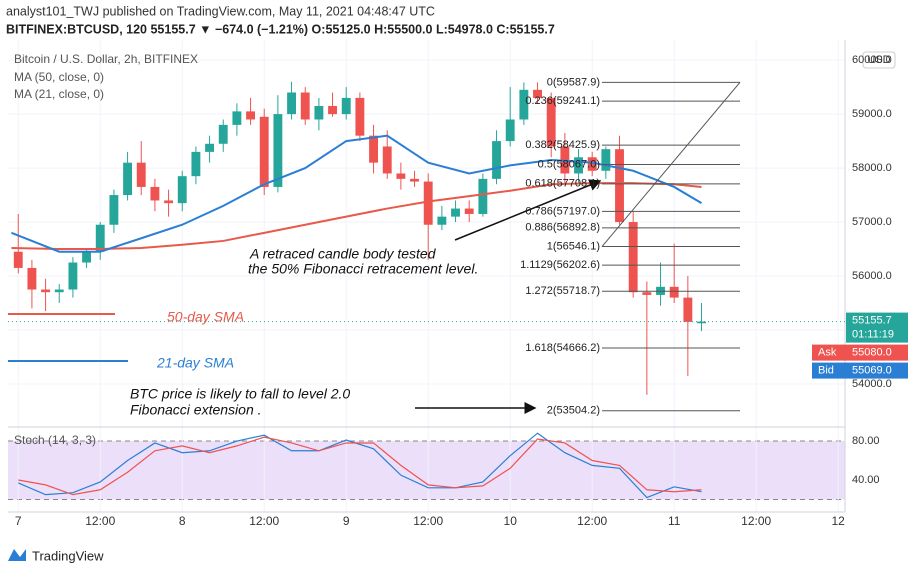  Describe the element at coordinates (872, 114) in the screenshot. I see `y-tick-label: 59000.0` at that location.